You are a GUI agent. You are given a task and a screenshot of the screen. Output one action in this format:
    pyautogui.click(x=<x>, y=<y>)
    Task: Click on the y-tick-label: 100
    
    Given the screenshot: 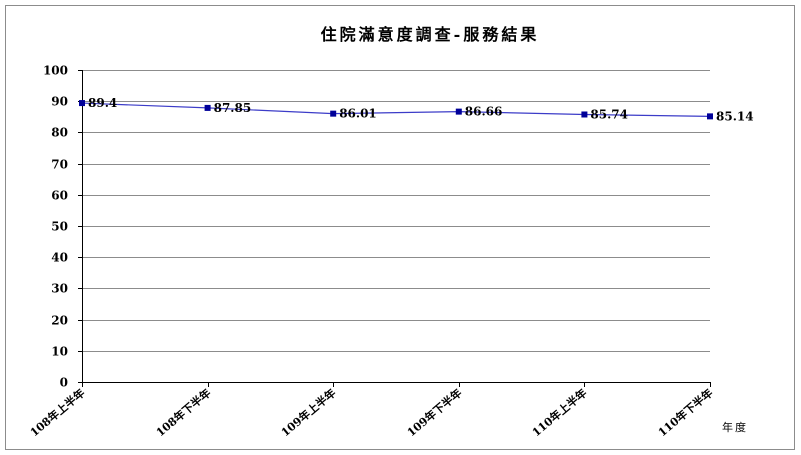 What is the action you would take?
    pyautogui.click(x=55, y=71)
    